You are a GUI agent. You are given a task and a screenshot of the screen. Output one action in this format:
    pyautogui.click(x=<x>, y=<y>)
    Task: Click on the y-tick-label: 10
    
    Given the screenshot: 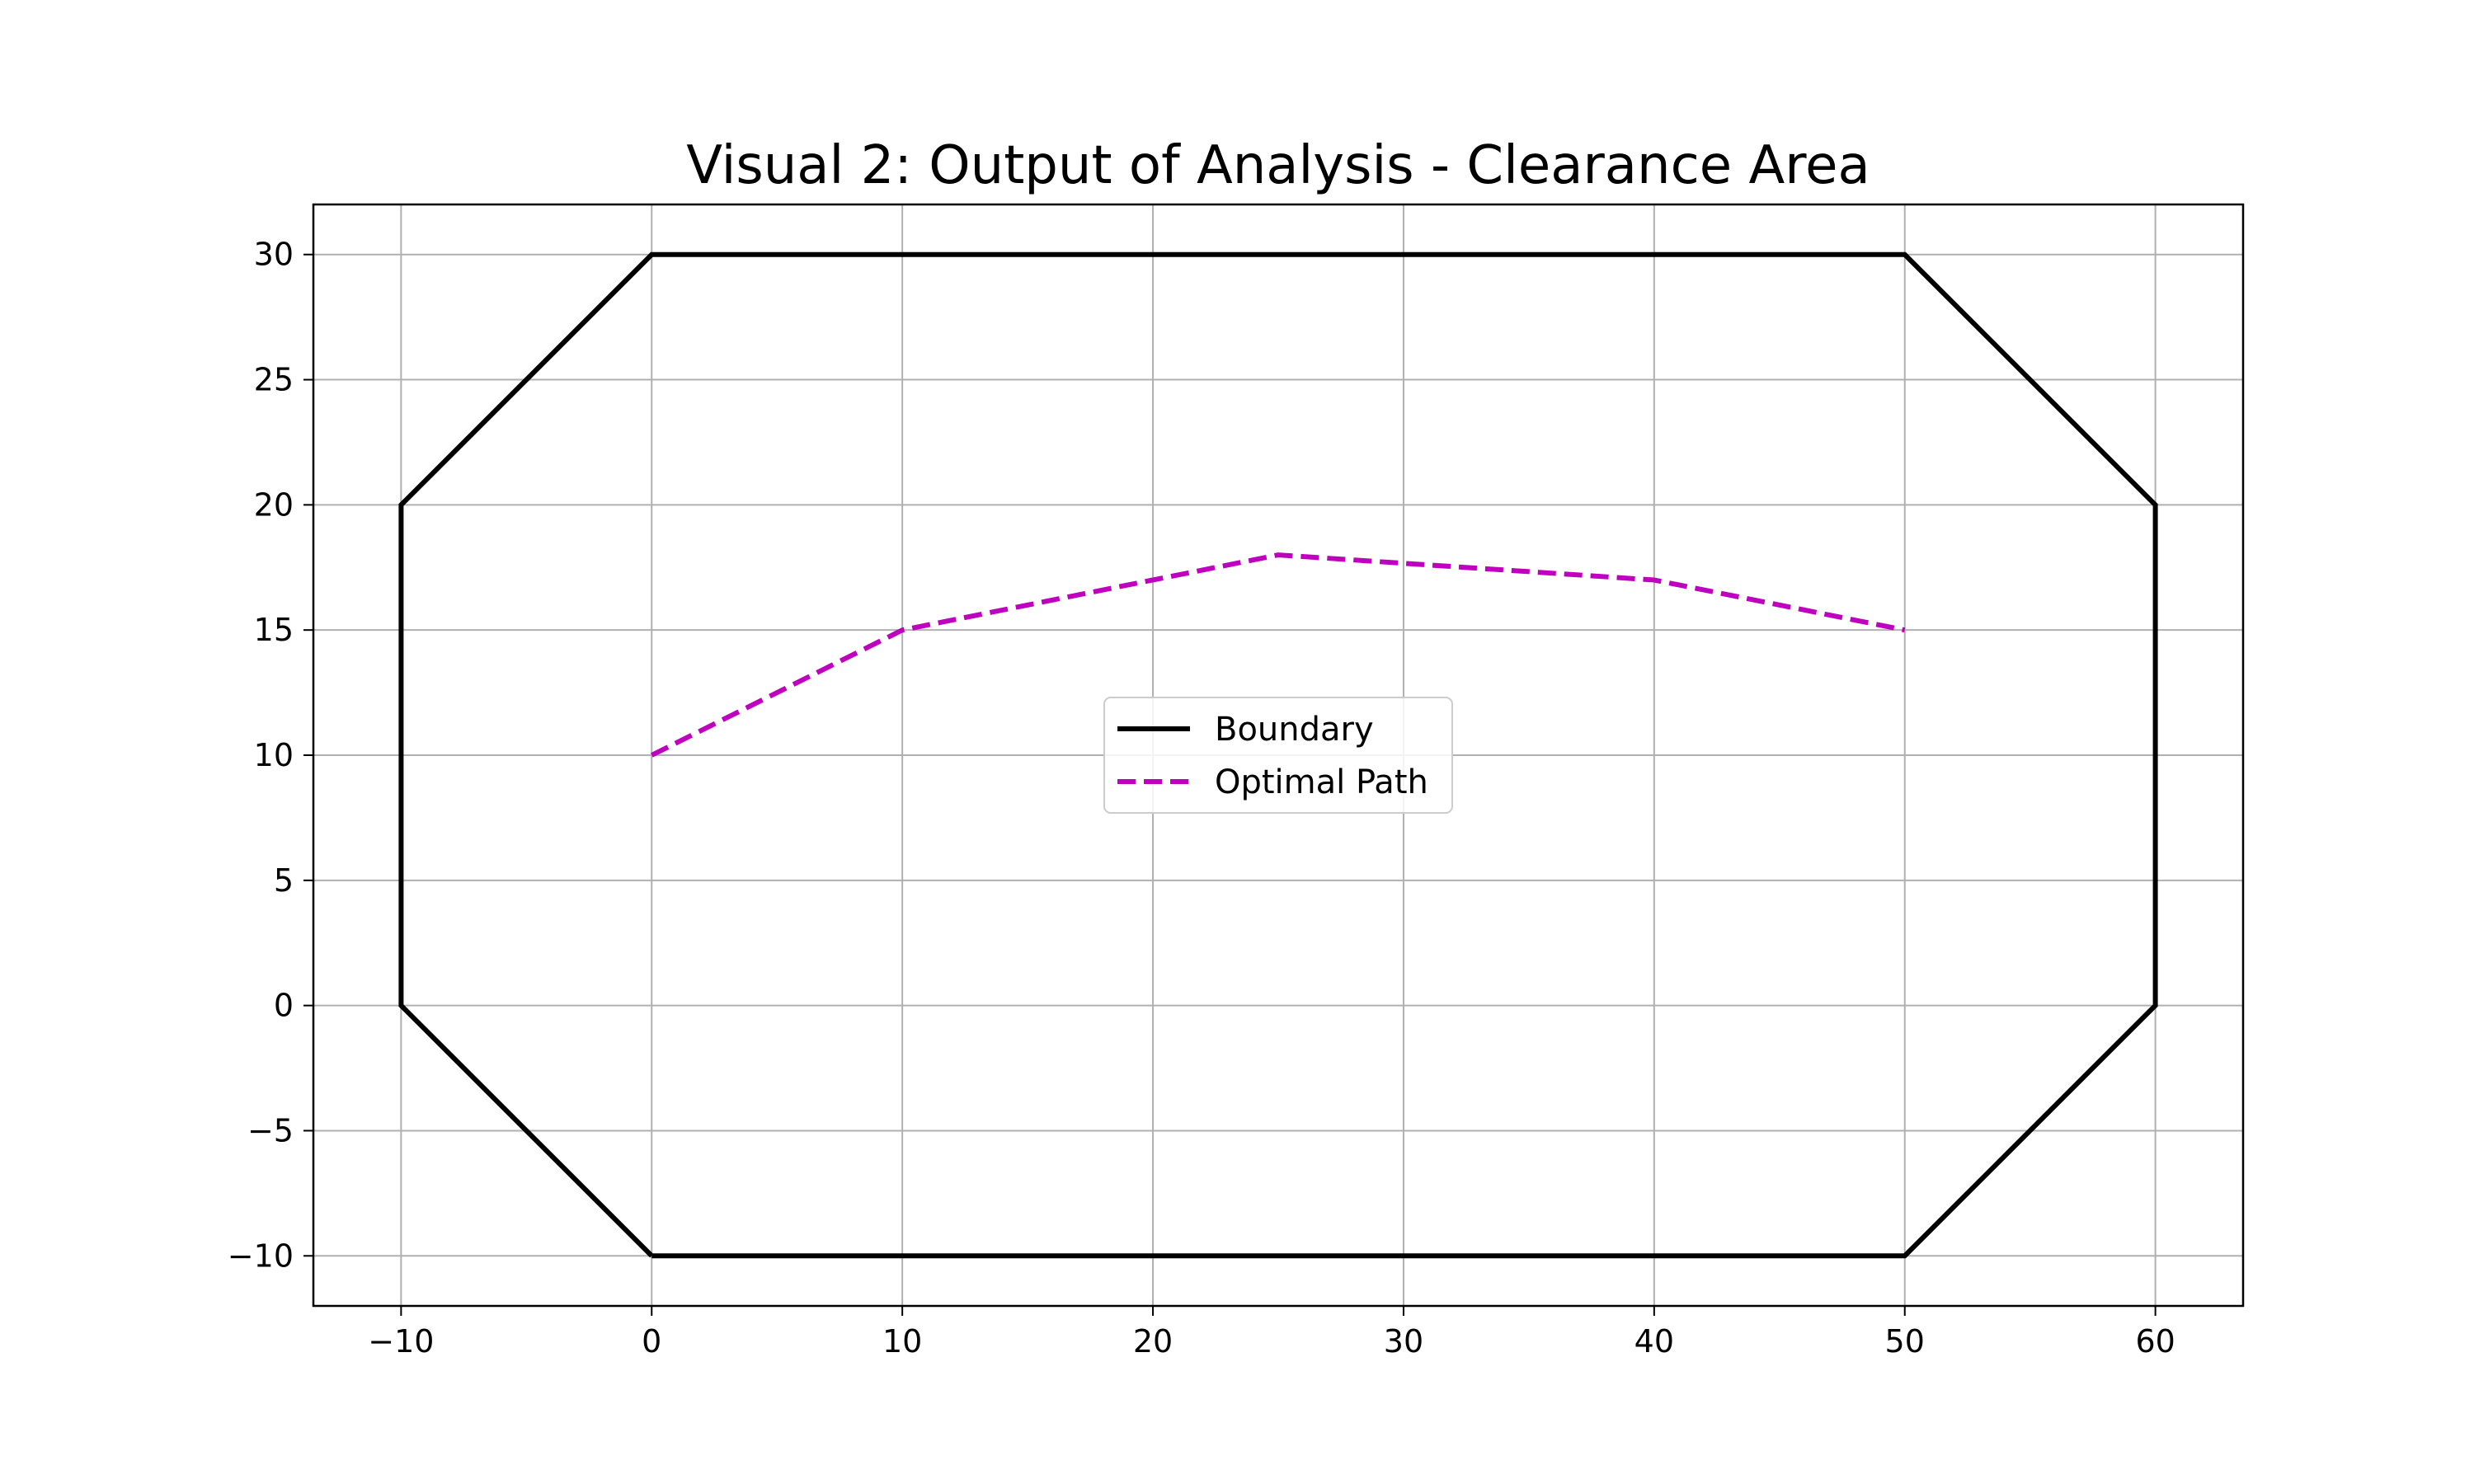 What is the action you would take?
    pyautogui.click(x=274, y=755)
    